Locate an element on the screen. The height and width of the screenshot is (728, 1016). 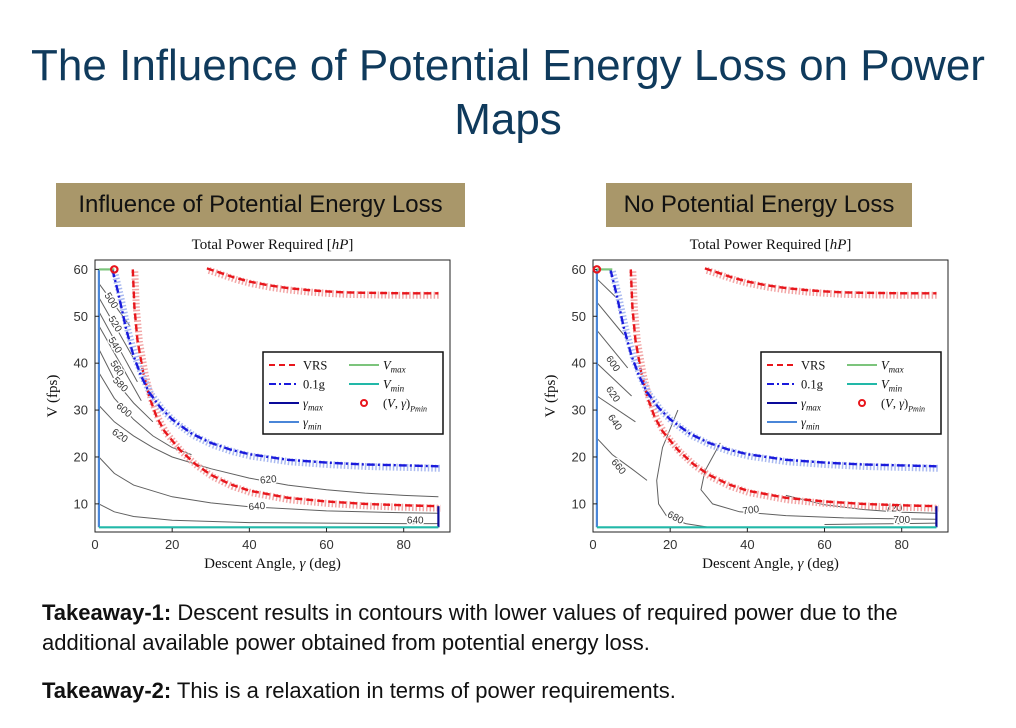
panel-header-right: No Potential Energy Loss is located at coordinates (759, 205).